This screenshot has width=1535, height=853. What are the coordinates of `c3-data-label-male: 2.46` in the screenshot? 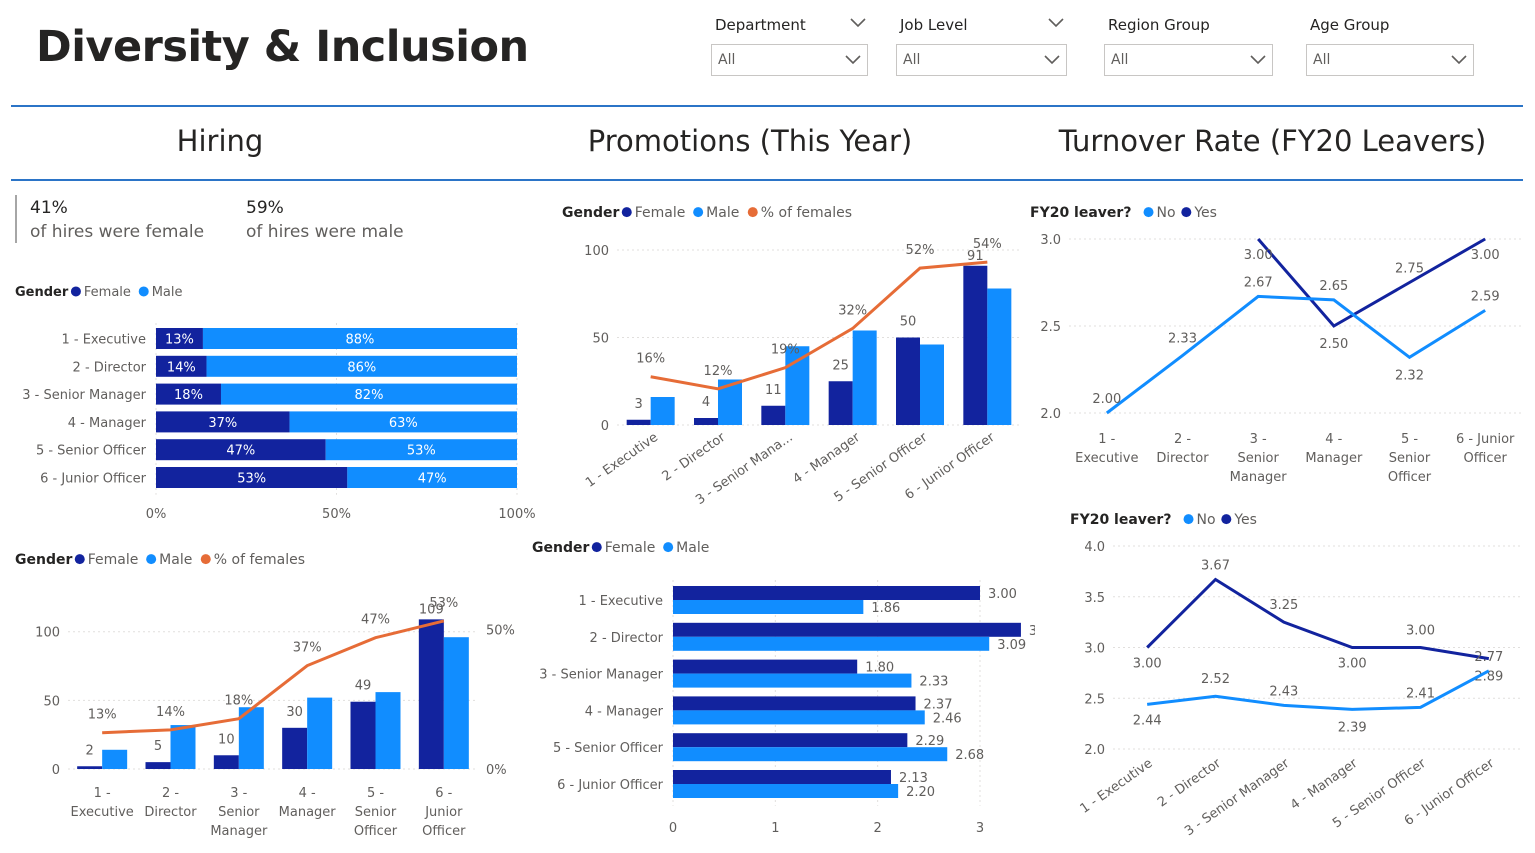 It's located at (947, 718).